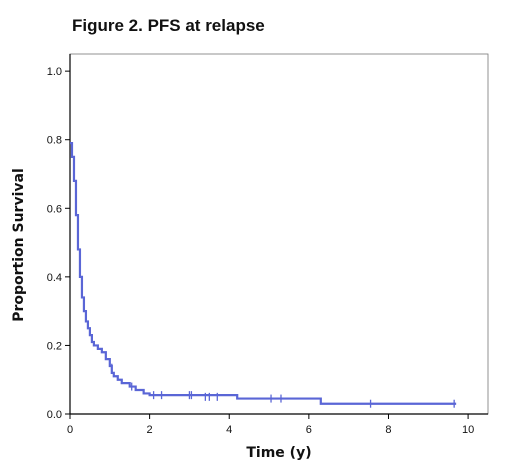  Describe the element at coordinates (54, 278) in the screenshot. I see `y-tick-label: 0.4` at that location.